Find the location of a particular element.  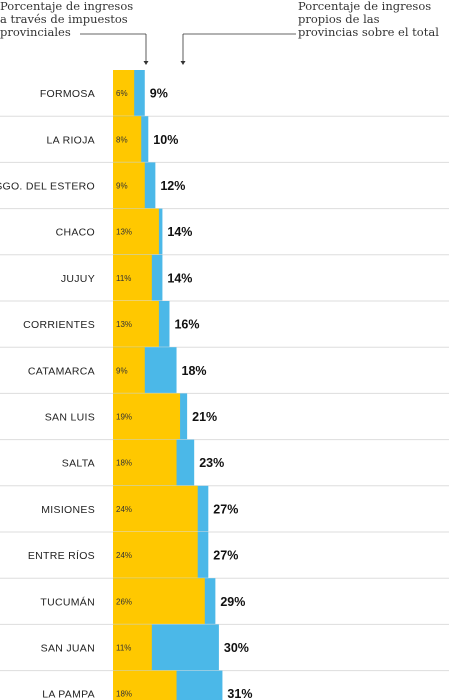

legend-tax-pointer-arrow is located at coordinates (146, 63).